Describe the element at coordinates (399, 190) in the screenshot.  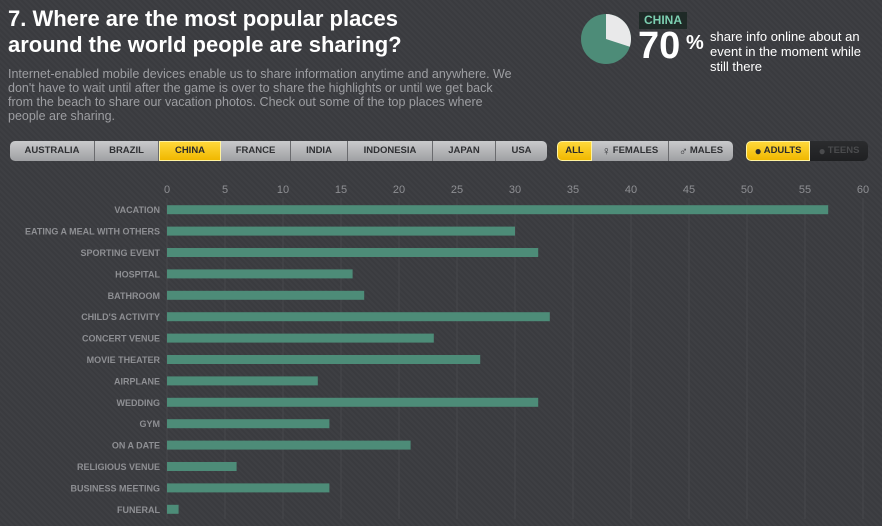
I see `x-tick-label: 20` at that location.